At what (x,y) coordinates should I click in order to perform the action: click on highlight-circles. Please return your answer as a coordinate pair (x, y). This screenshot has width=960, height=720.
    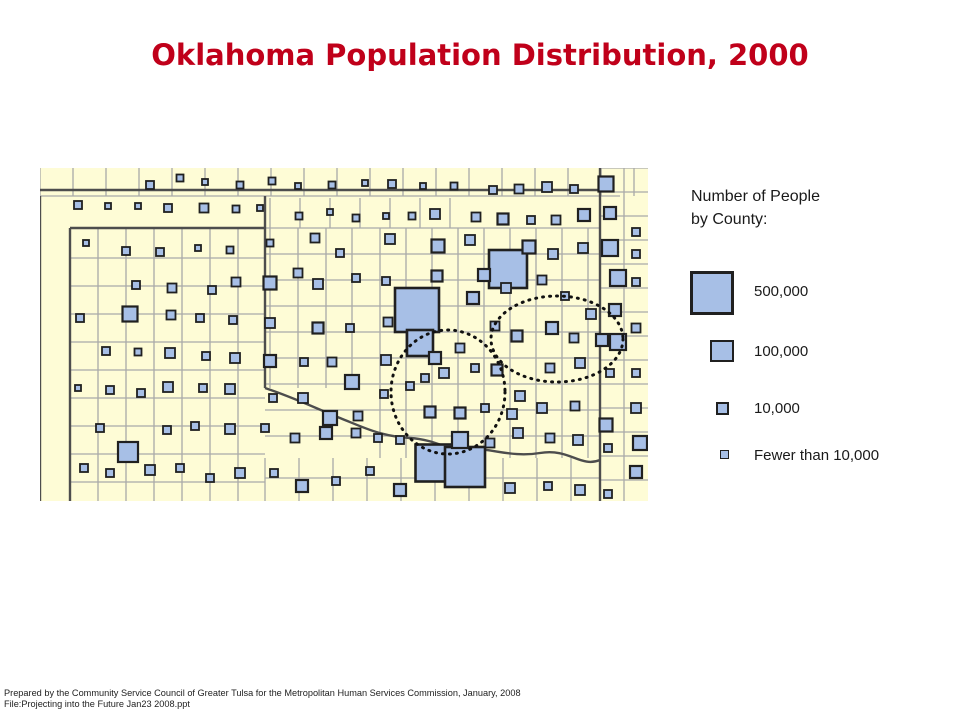
    Looking at the image, I should click on (507, 375).